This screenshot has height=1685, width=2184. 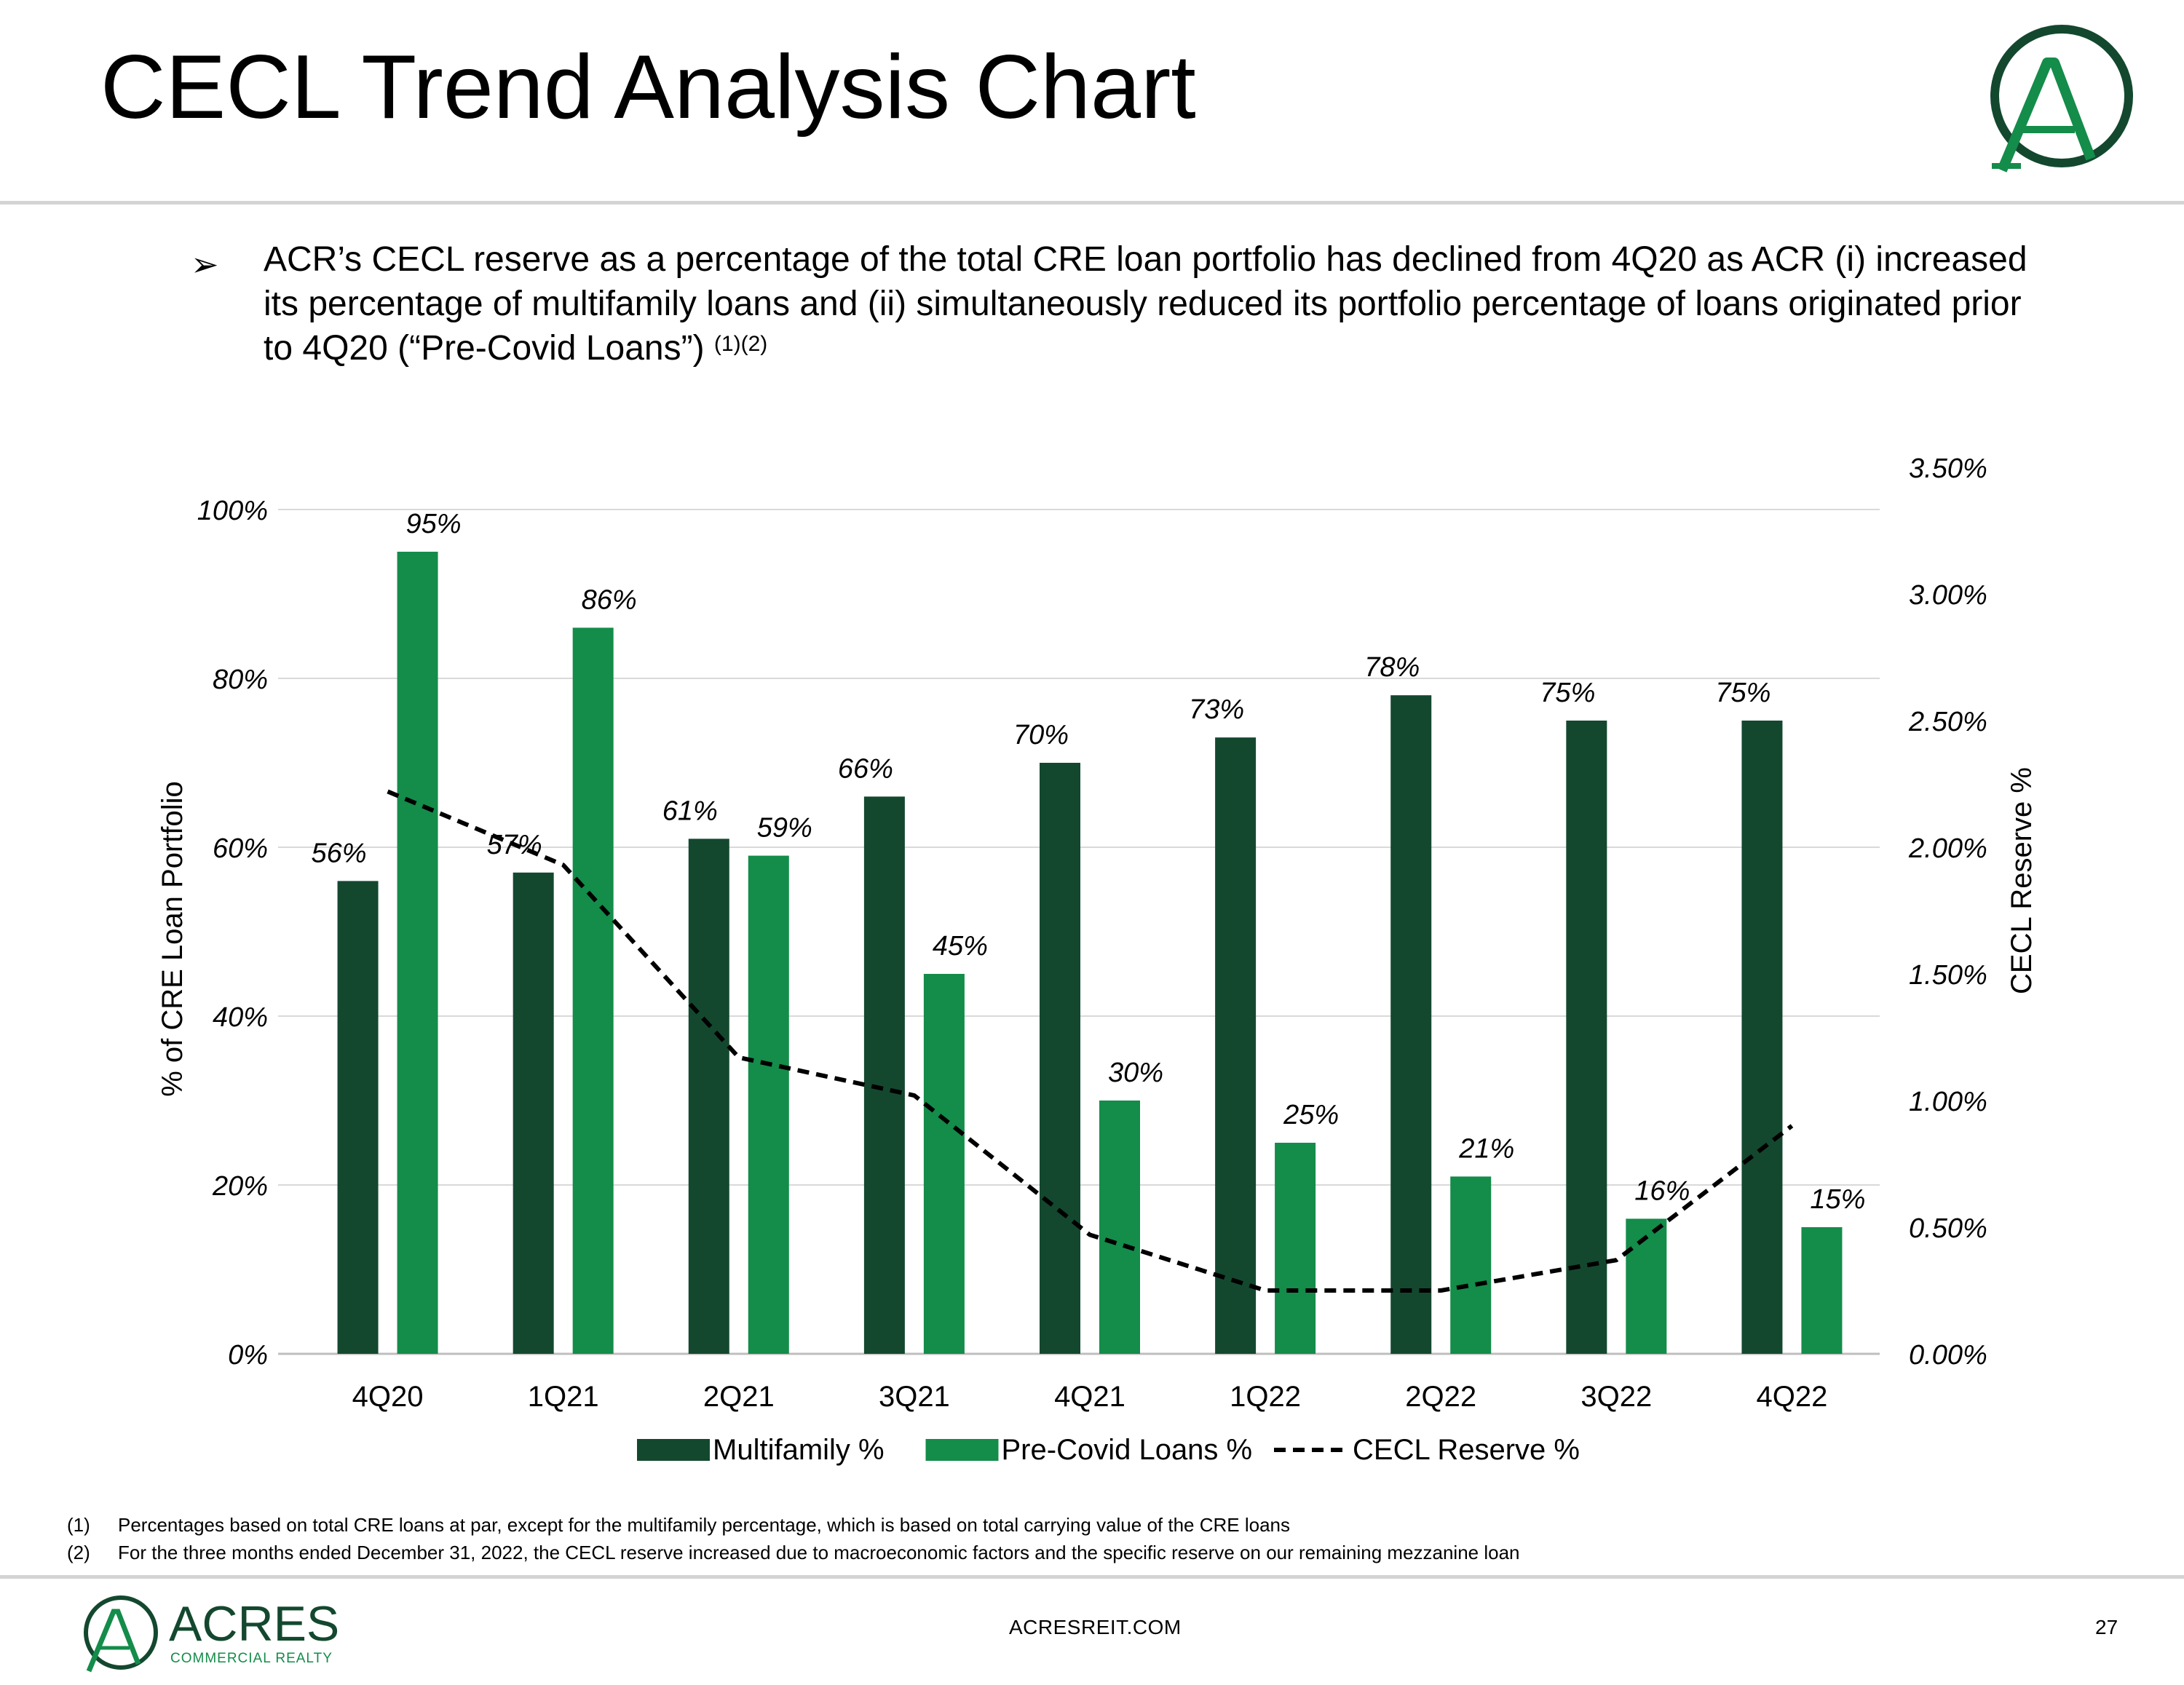 What do you see at coordinates (1095, 1627) in the screenshot?
I see `footer-url: ACRESREIT.COM` at bounding box center [1095, 1627].